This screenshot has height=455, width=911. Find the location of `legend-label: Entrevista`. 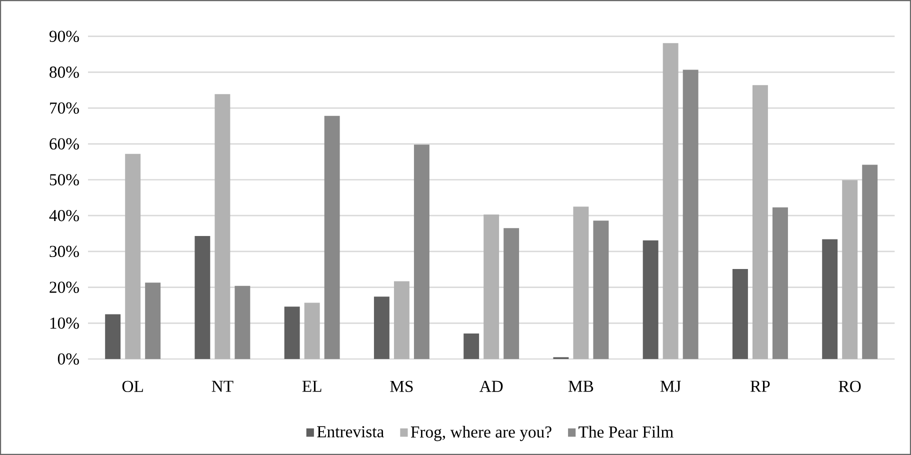

legend-label: Entrevista is located at coordinates (350, 432).